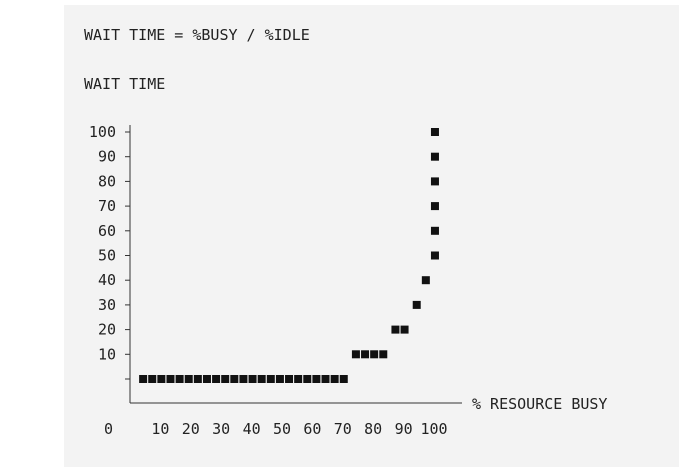  I want to click on x-origin-label: 0, so click(108, 429).